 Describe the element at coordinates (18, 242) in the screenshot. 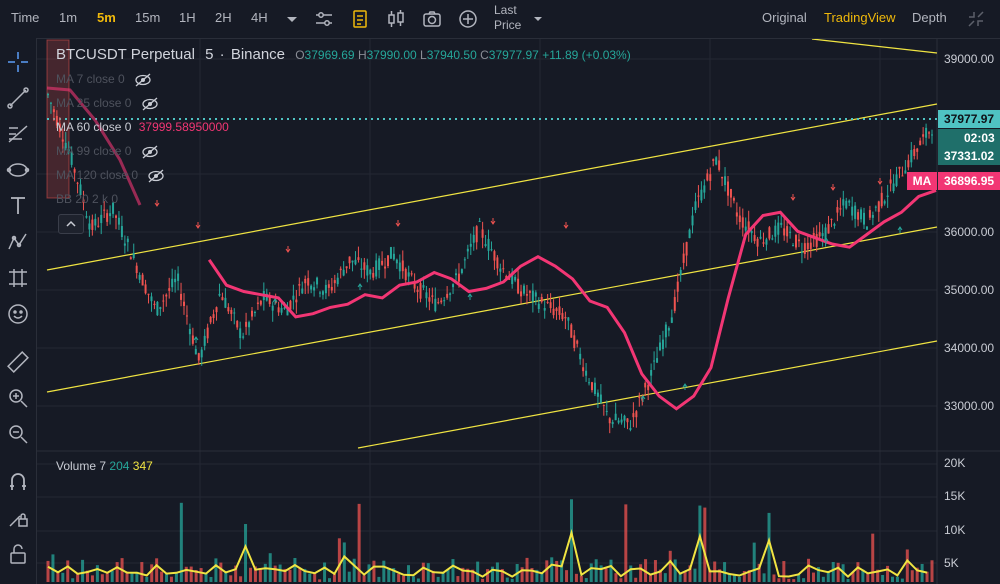

I see `pattern-tool-icon` at that location.